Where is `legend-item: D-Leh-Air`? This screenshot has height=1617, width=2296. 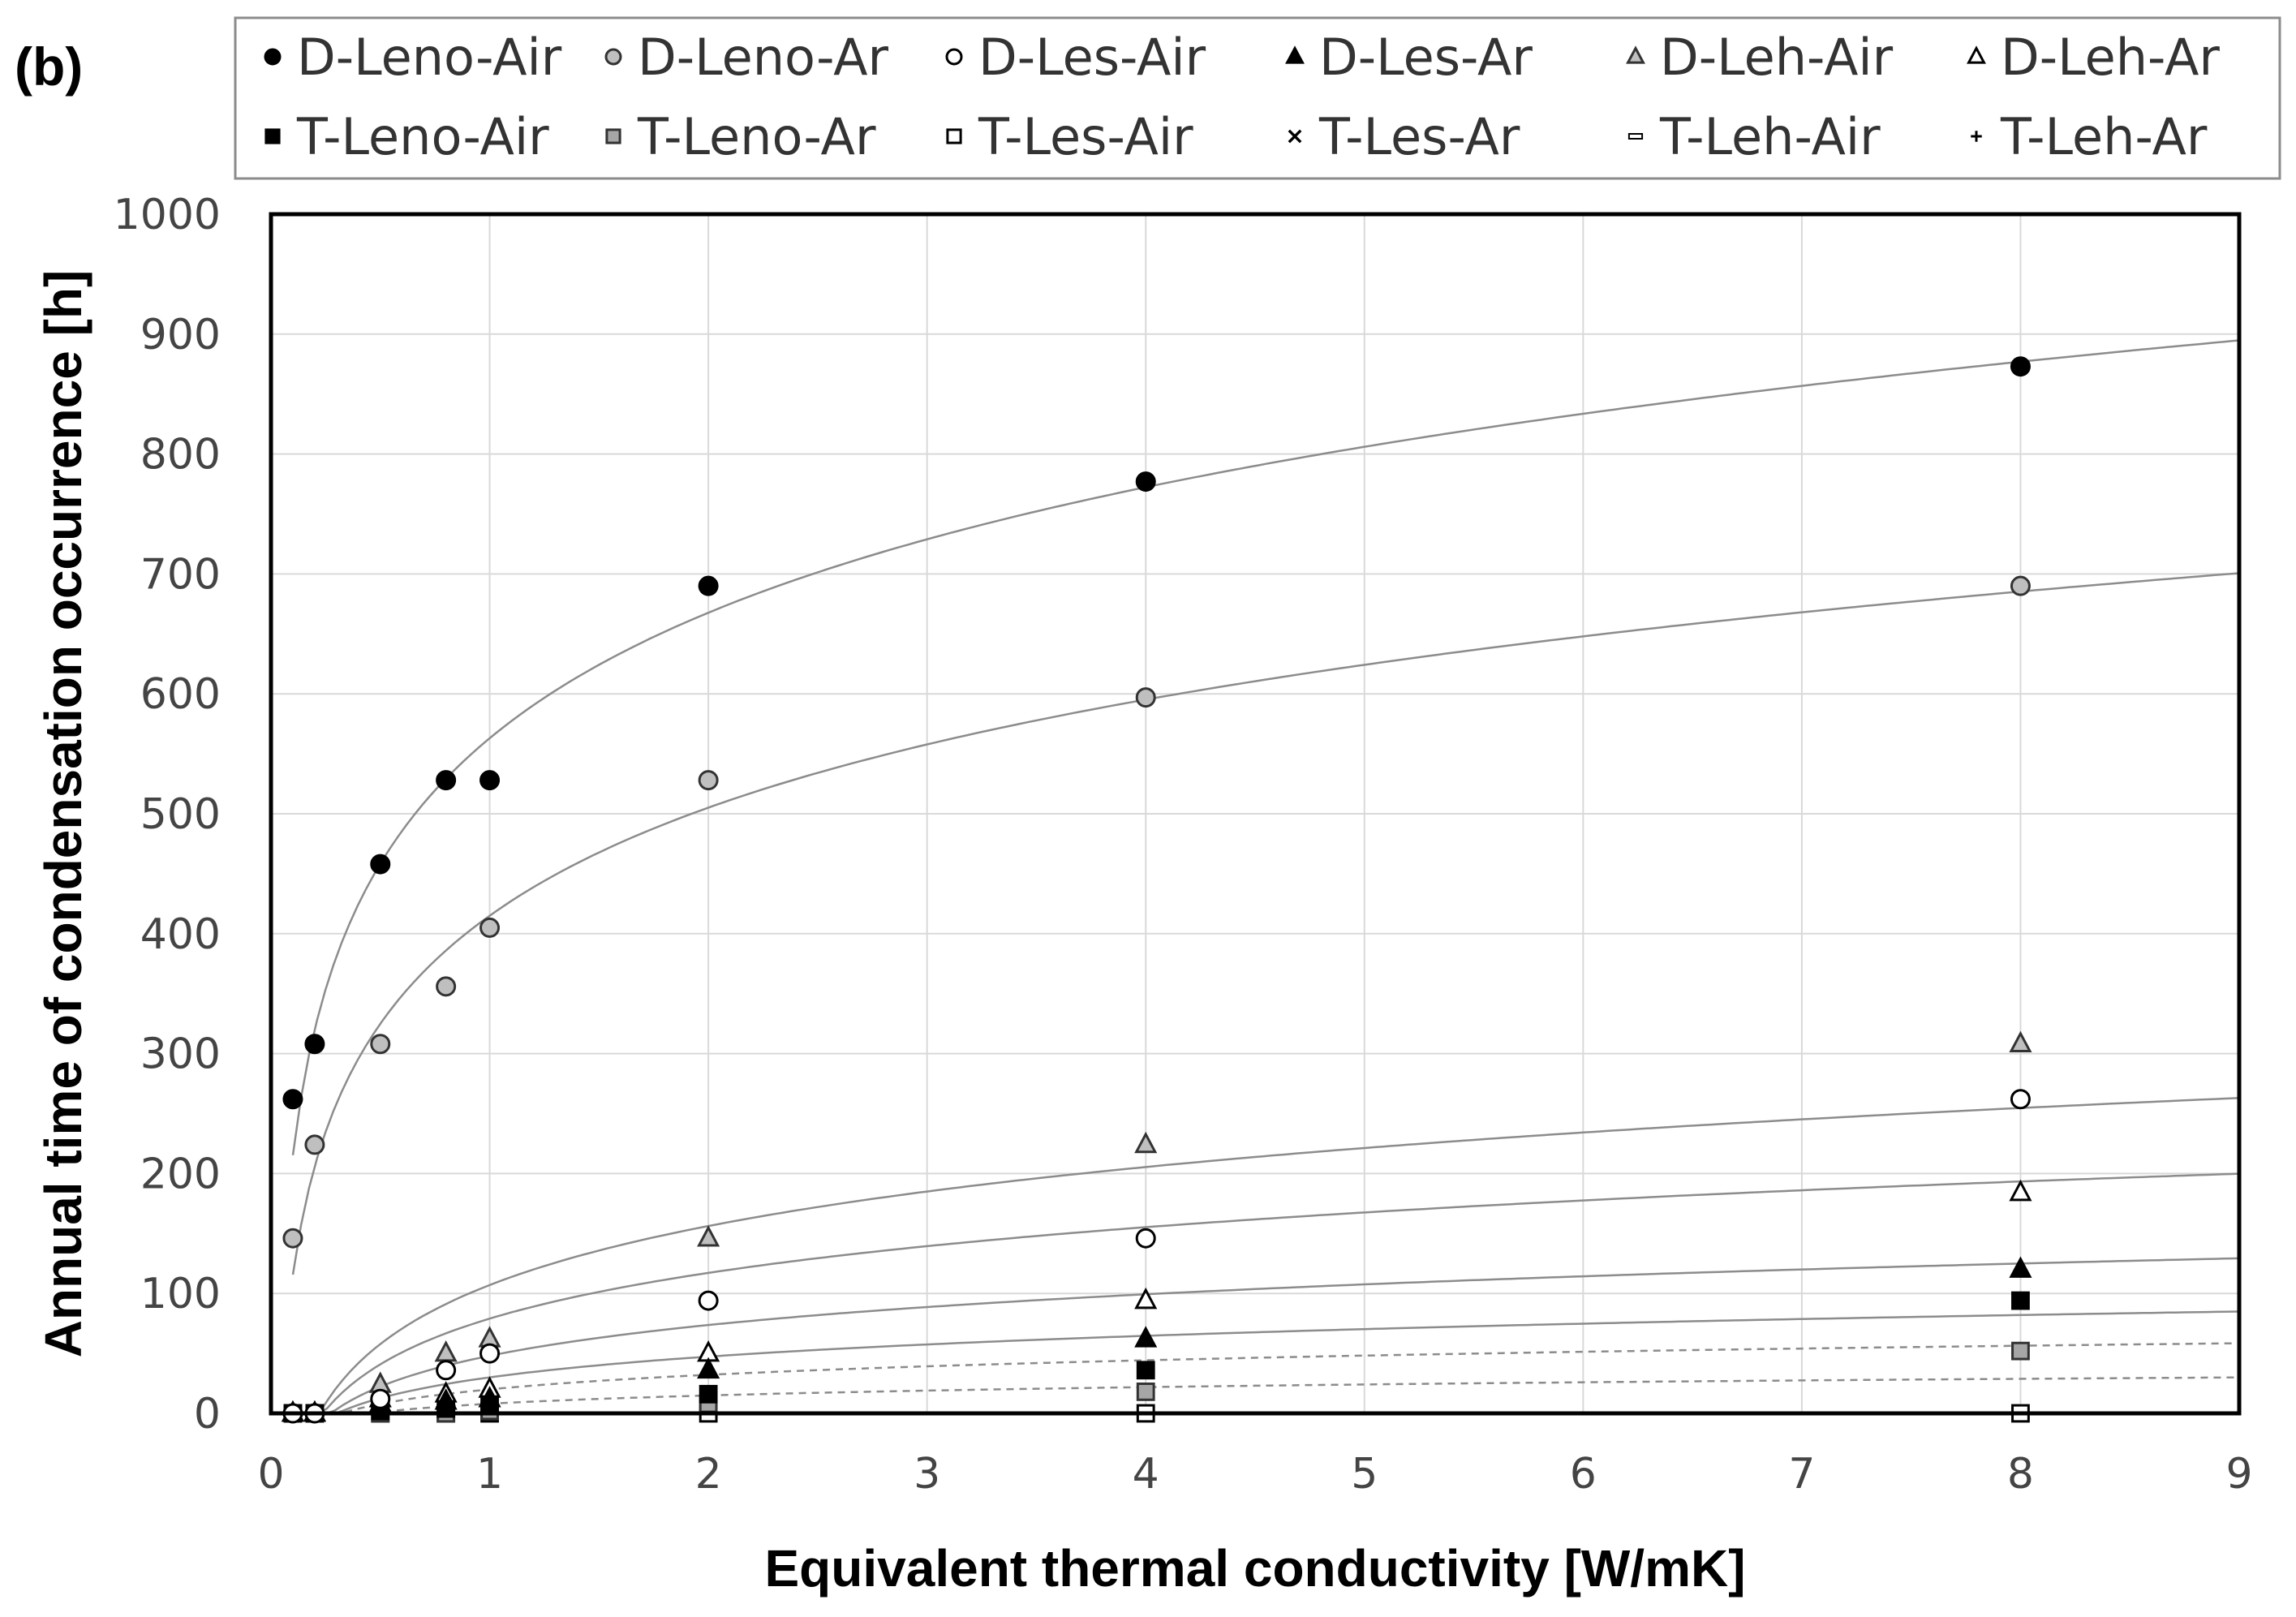 legend-item: D-Leh-Air is located at coordinates (1760, 58).